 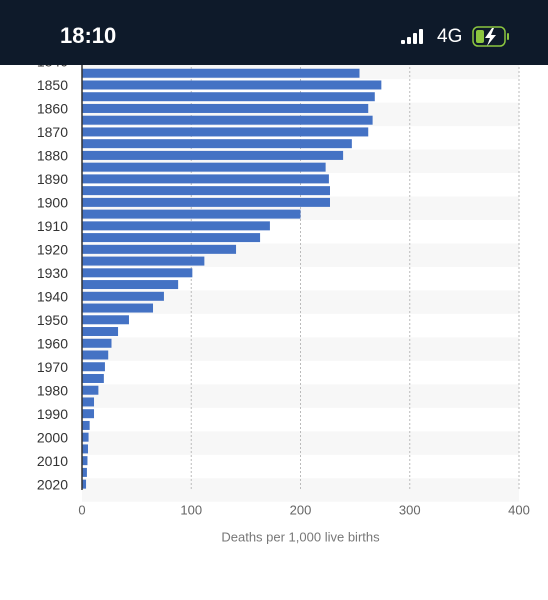 What do you see at coordinates (52, 85) in the screenshot?
I see `y-tick-label: 1850` at bounding box center [52, 85].